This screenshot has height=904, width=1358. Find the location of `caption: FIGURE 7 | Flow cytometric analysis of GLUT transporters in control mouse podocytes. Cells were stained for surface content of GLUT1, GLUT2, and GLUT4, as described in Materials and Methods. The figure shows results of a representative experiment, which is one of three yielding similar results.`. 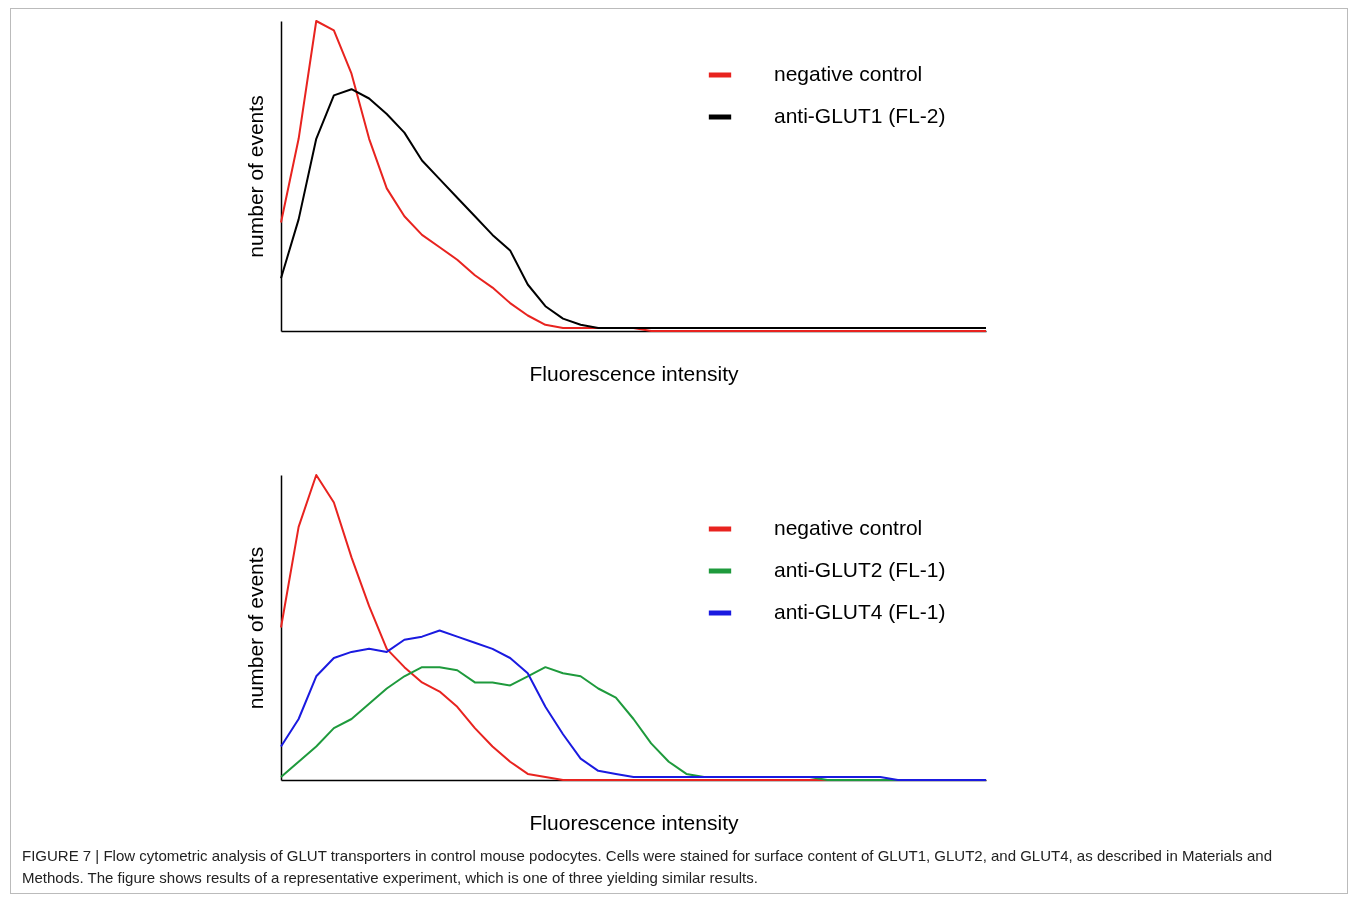

caption: FIGURE 7 | Flow cytometric analysis of GLUT transporters in control mouse podocytes. Cells were stained for surface content of GLUT1, GLUT2, and GLUT4, as described in Materials and Methods. The figure shows results of a representative experiment, which is one of three yielding similar results. is located at coordinates (647, 867).